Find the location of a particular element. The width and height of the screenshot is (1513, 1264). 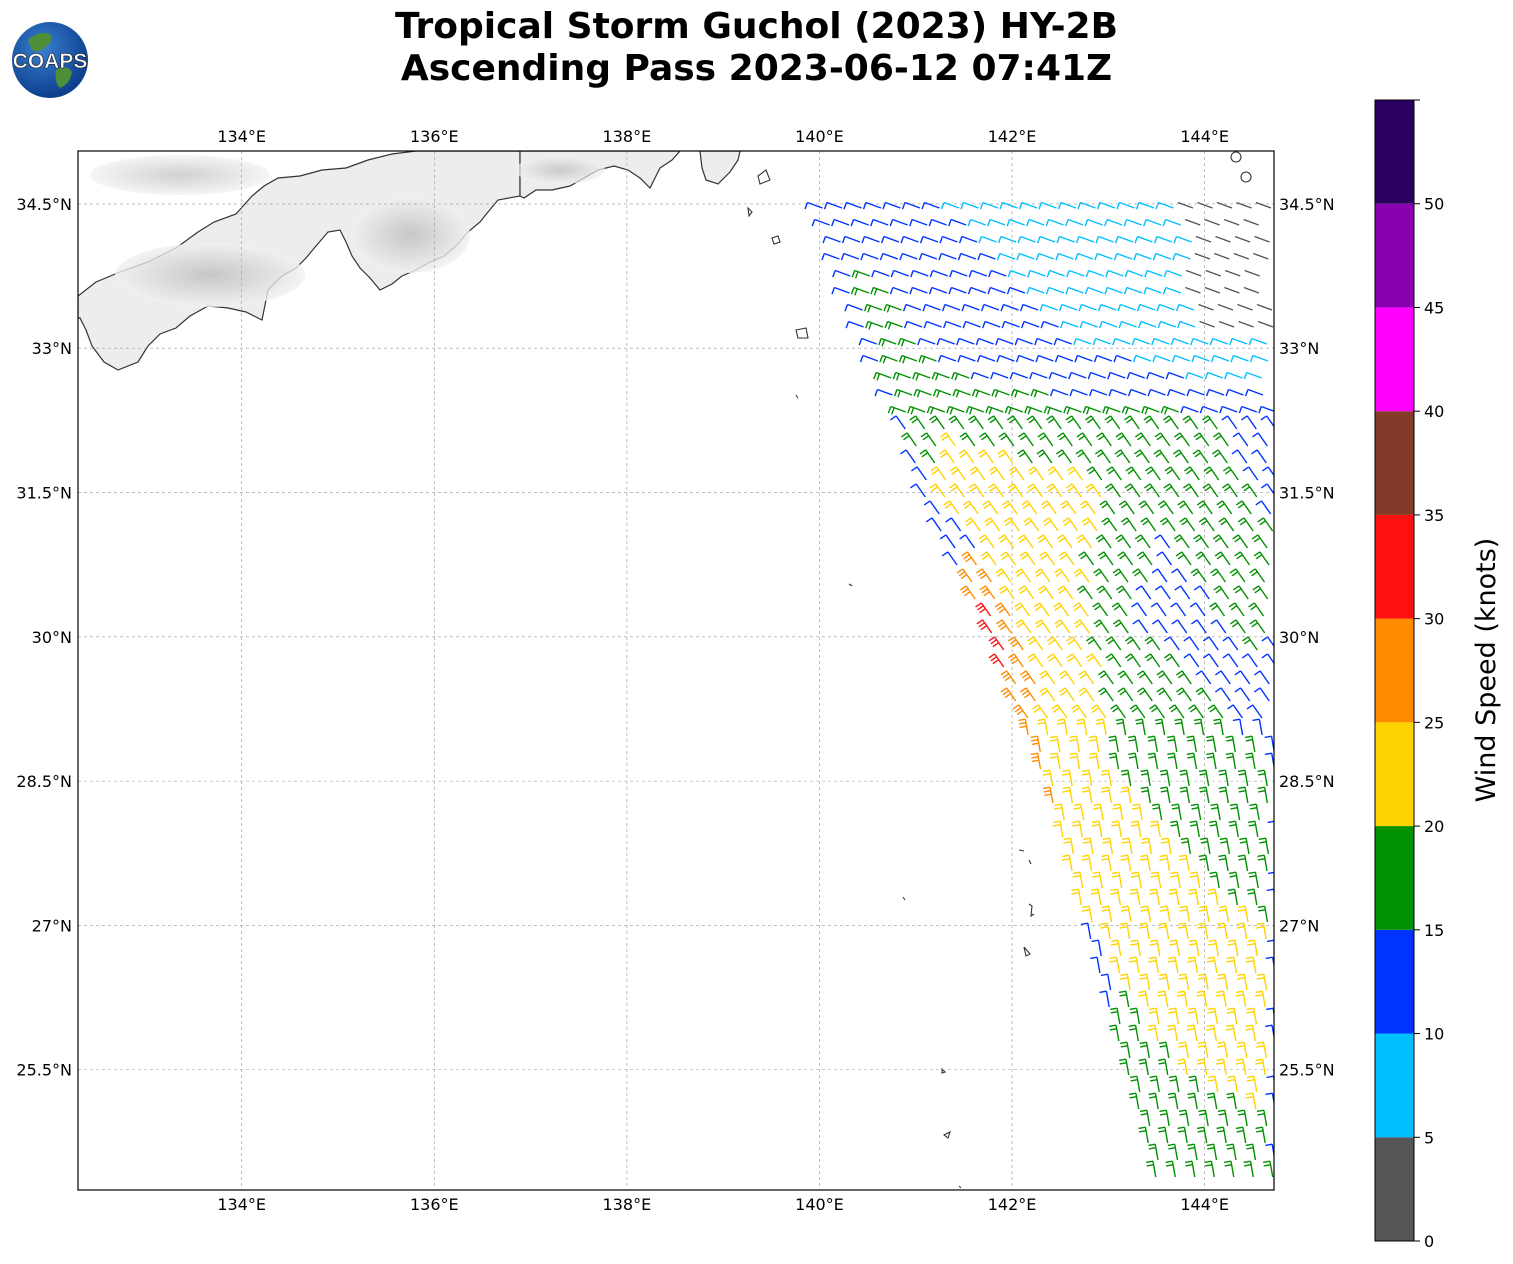

lat-tick-label-right: 31.5°N is located at coordinates (1307, 493).